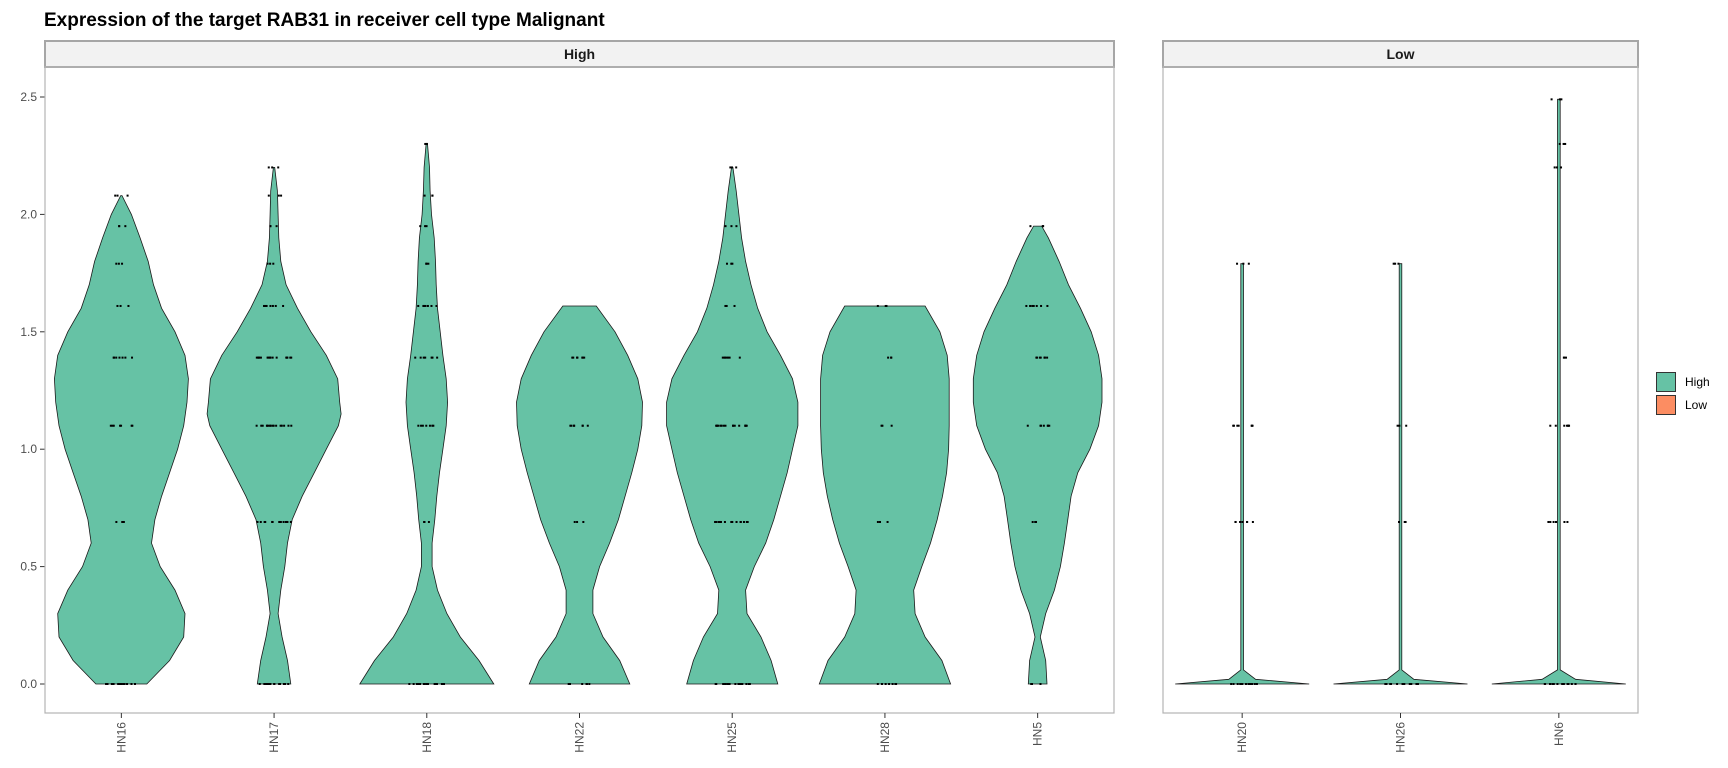  Describe the element at coordinates (1400, 474) in the screenshot. I see `violin-hn26` at that location.